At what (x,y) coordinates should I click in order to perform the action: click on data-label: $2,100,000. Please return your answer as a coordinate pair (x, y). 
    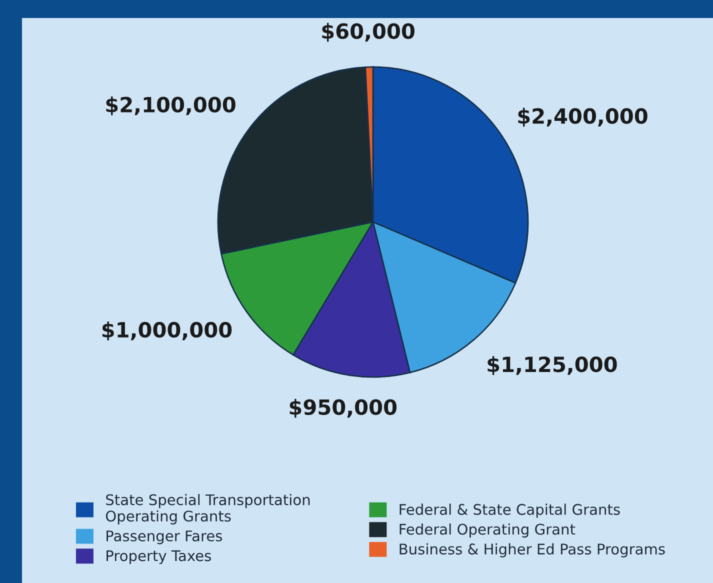
    Looking at the image, I should click on (171, 106).